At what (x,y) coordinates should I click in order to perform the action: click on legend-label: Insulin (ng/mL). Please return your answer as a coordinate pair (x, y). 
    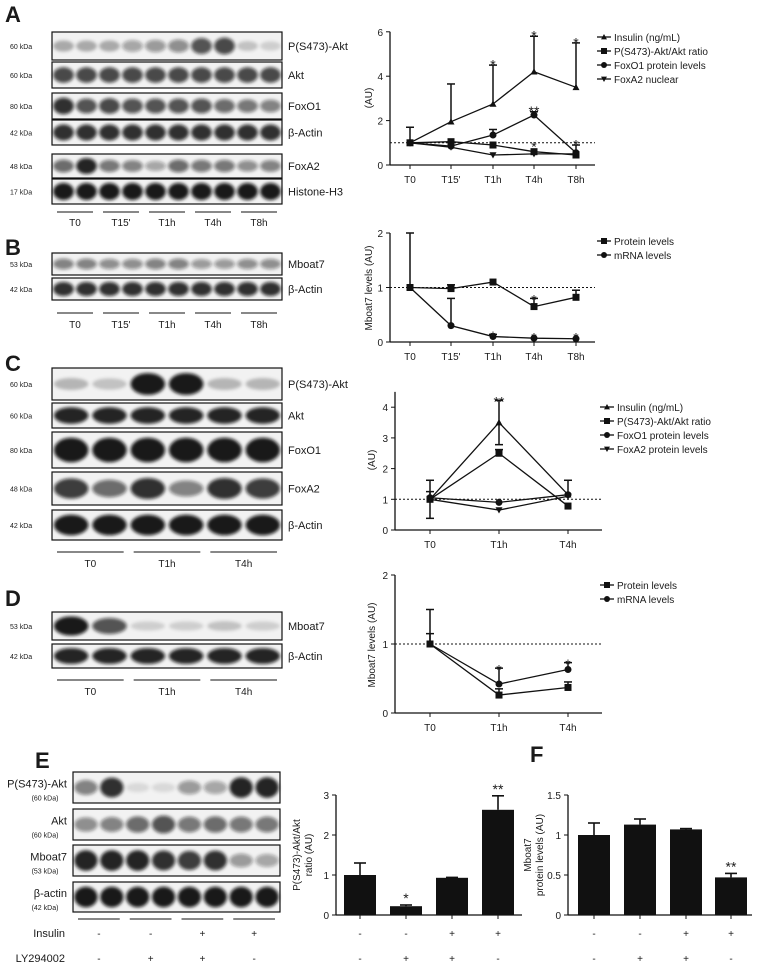
    Looking at the image, I should click on (647, 38).